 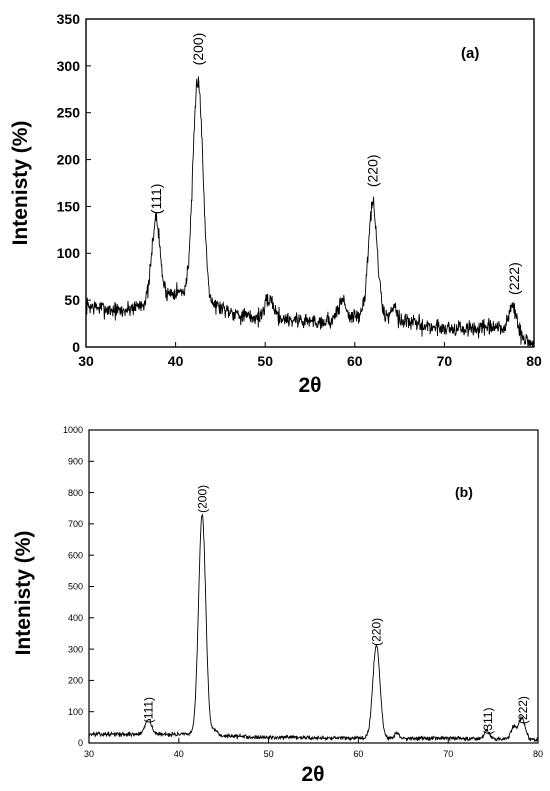 What do you see at coordinates (69, 19) in the screenshot?
I see `y-tick-label: 350` at bounding box center [69, 19].